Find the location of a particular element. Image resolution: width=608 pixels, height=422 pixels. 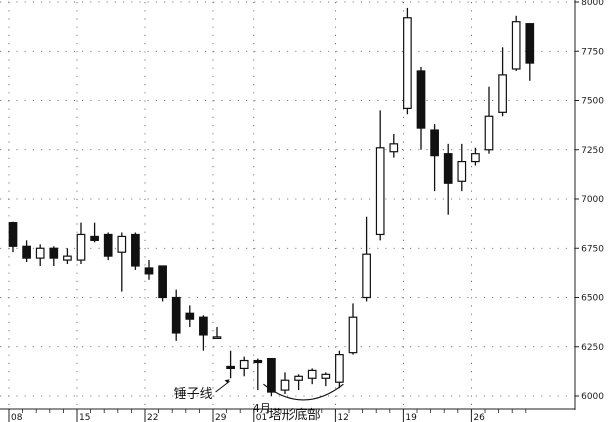

hammer-label: 锤子线 is located at coordinates (193, 394).